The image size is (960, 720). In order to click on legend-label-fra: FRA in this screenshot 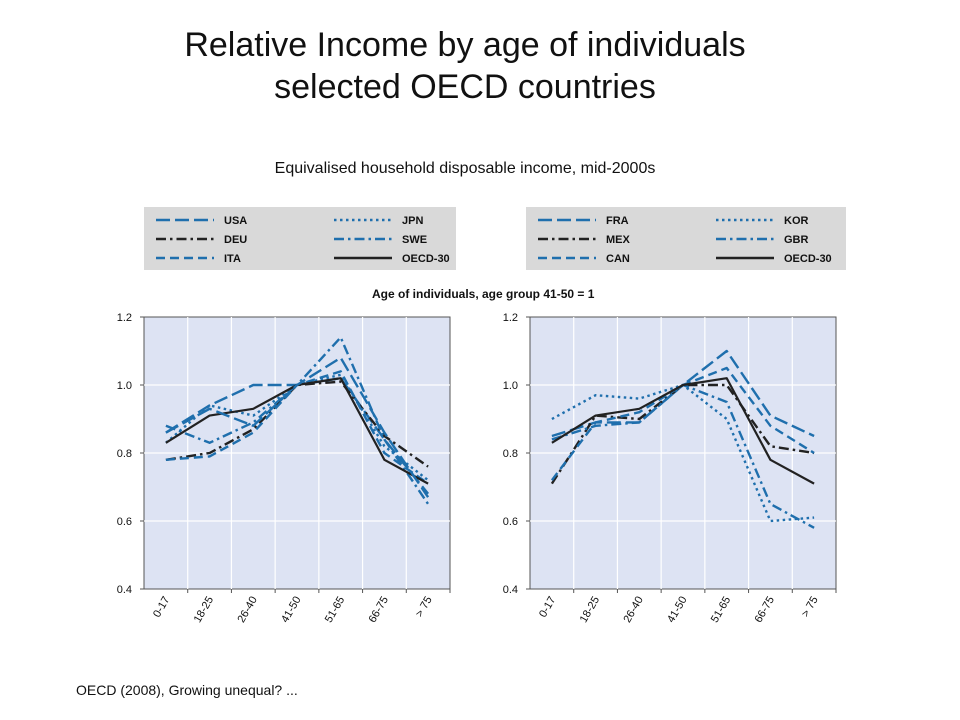, I will do `click(617, 221)`.